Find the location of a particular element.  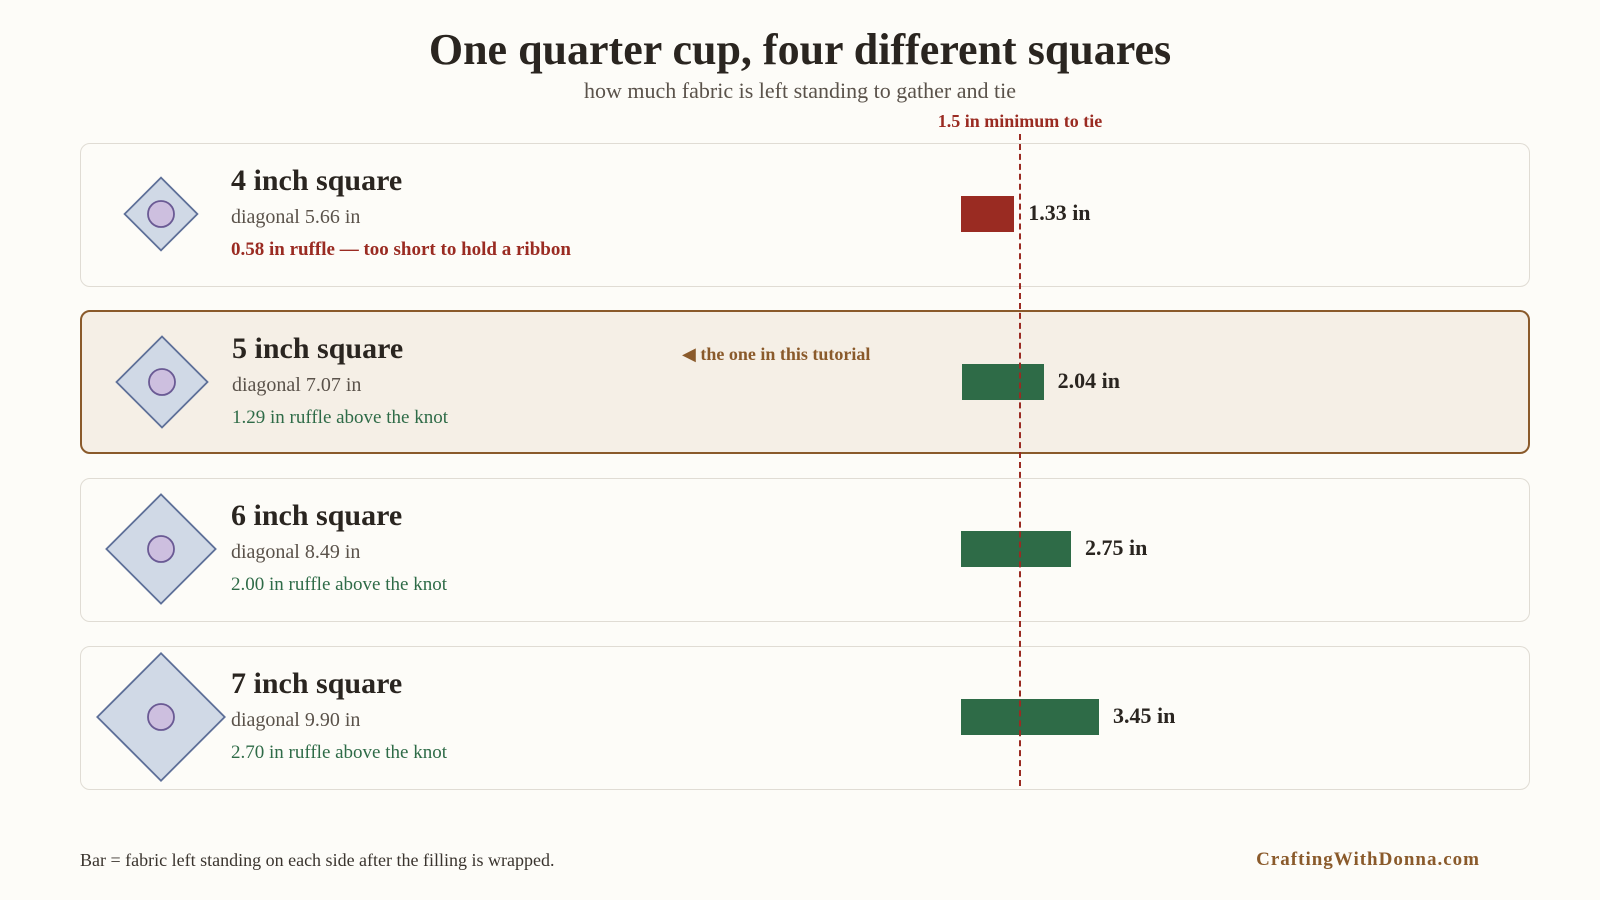

minimum-threshold-line is located at coordinates (1020, 460).